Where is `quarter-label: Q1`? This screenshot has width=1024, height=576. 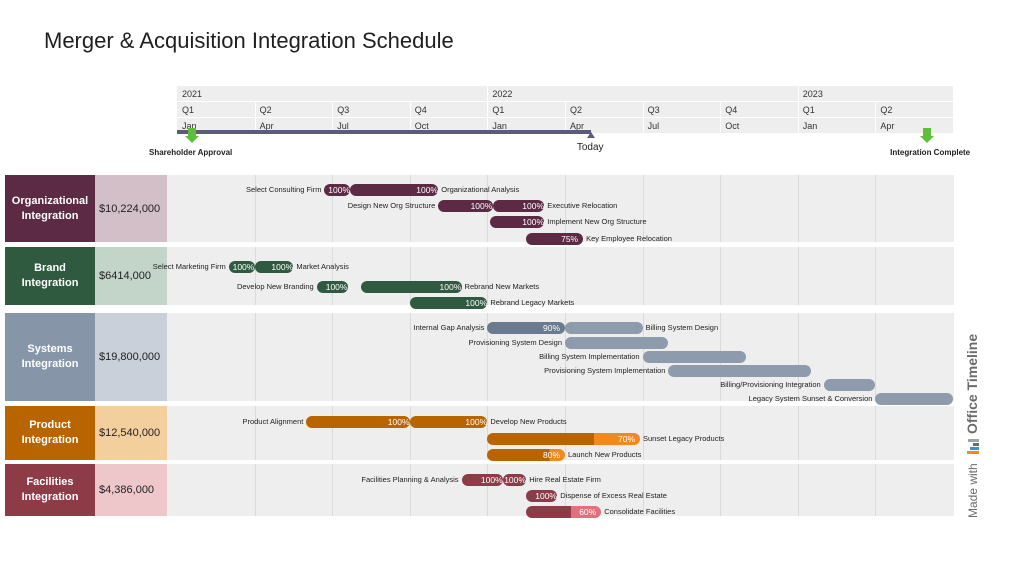
quarter-label: Q1 is located at coordinates (808, 110).